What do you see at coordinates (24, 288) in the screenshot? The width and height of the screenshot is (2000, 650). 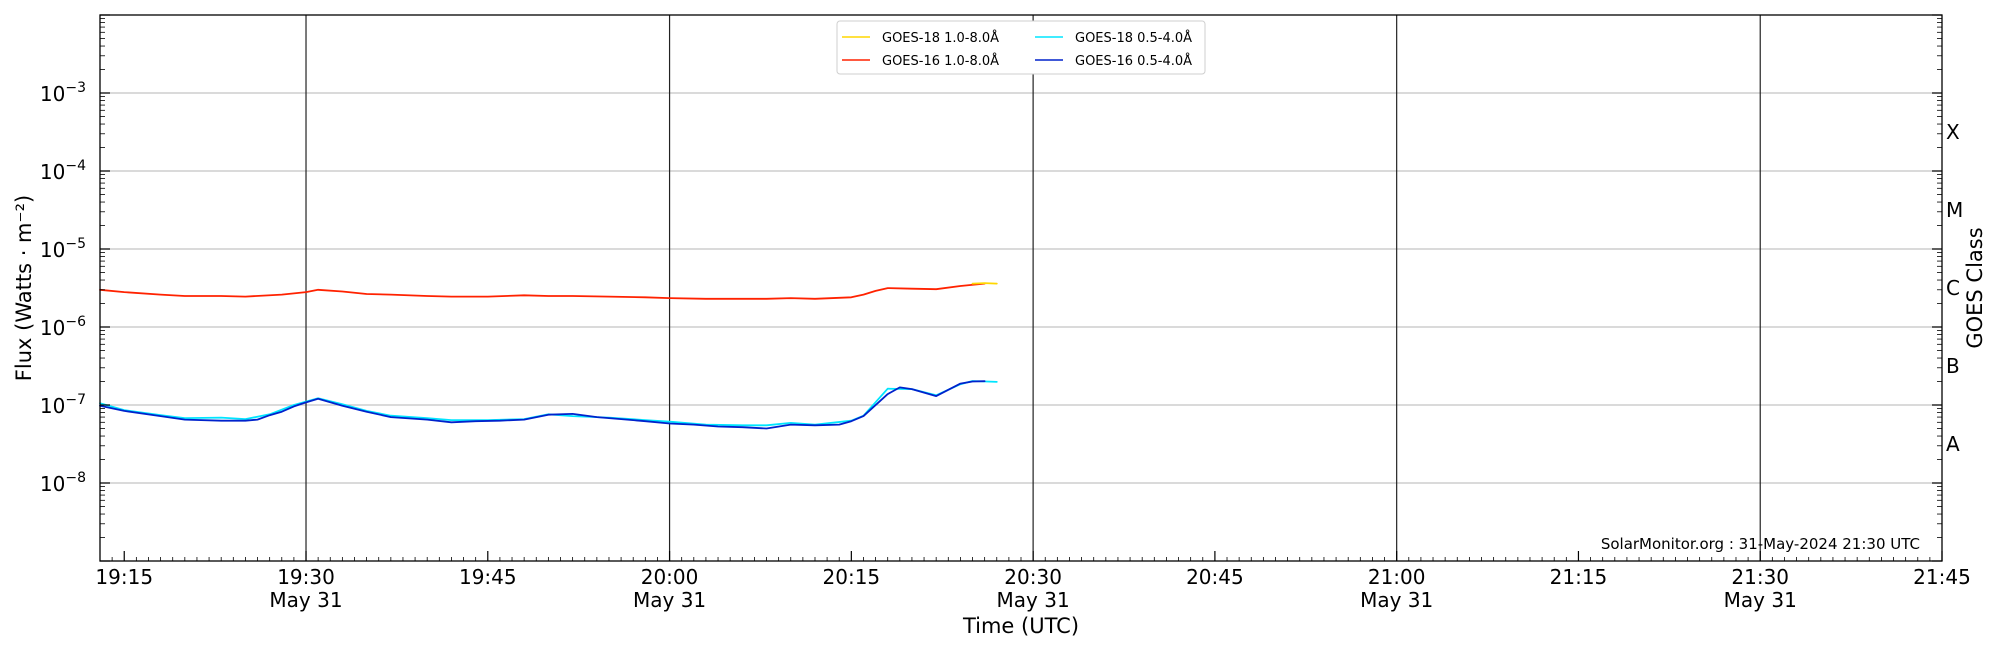 I see `y-axis-title: Flux (Watts · m⁻²)` at bounding box center [24, 288].